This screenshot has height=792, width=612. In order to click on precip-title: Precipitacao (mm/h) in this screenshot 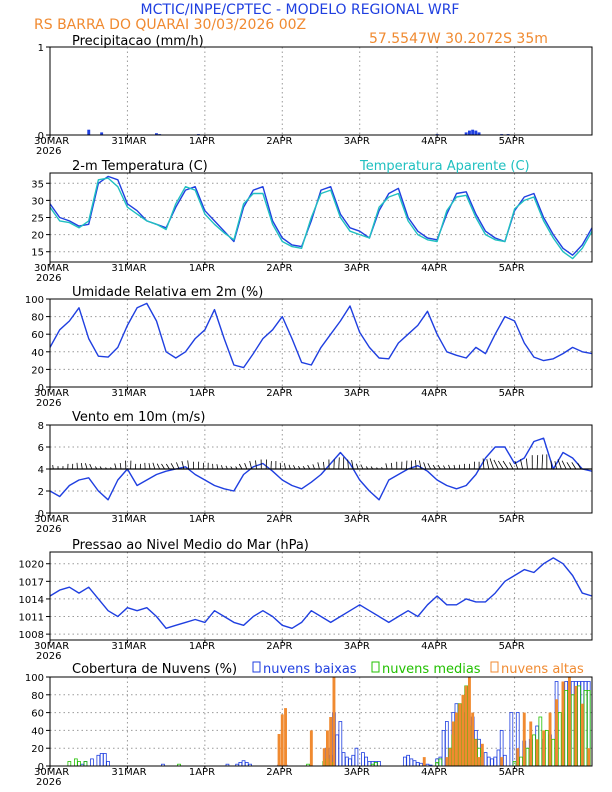, I will do `click(138, 41)`.